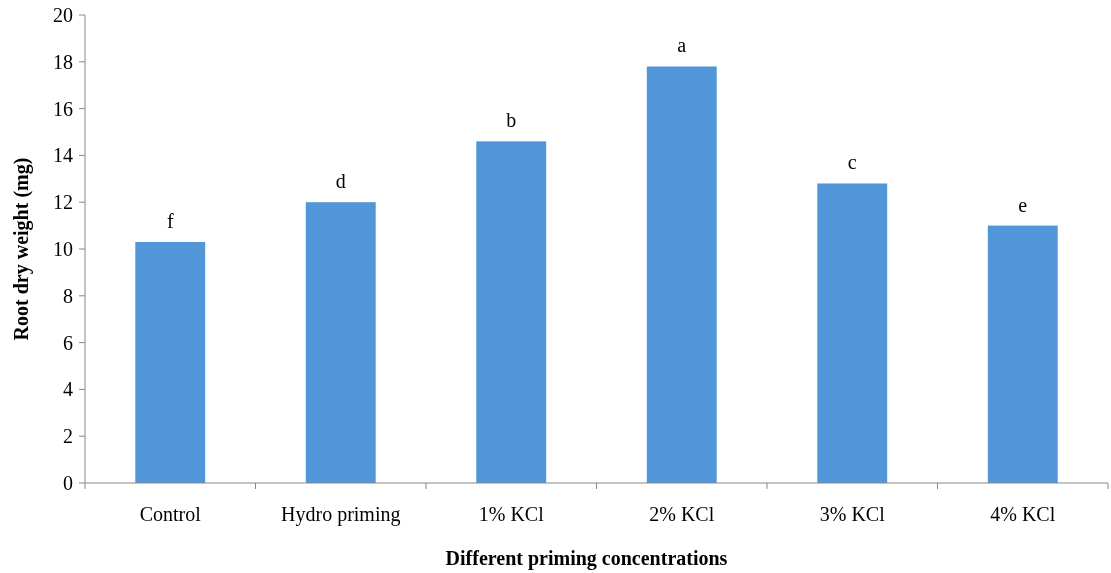  Describe the element at coordinates (170, 514) in the screenshot. I see `x-tick-label: Control` at that location.